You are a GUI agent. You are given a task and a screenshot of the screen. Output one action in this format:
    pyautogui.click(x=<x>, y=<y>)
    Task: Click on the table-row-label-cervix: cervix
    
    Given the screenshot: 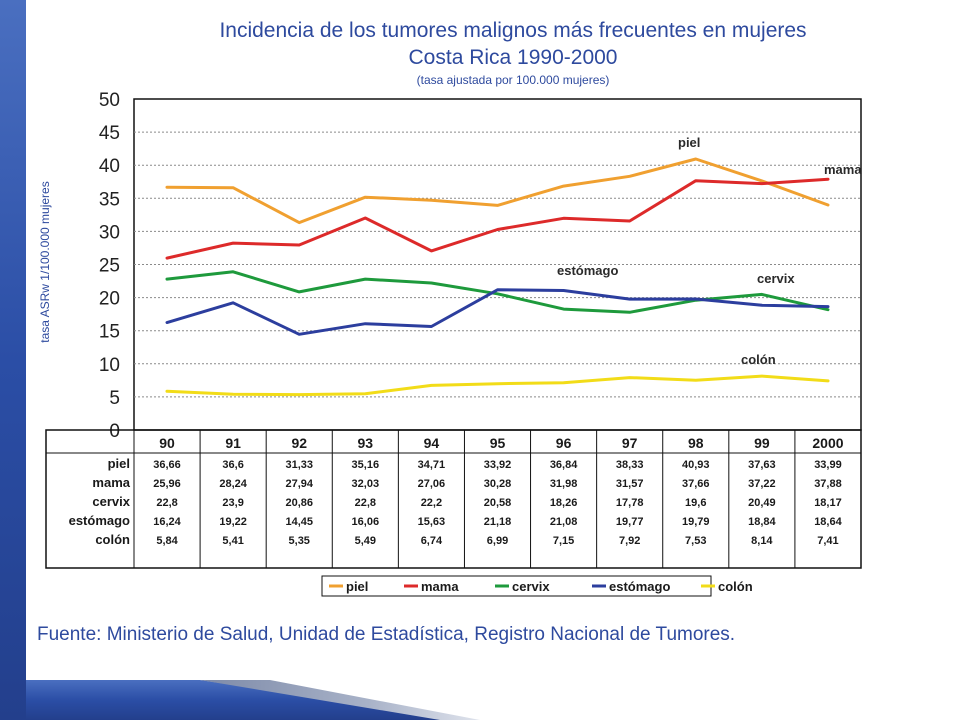 What is the action you would take?
    pyautogui.click(x=111, y=501)
    